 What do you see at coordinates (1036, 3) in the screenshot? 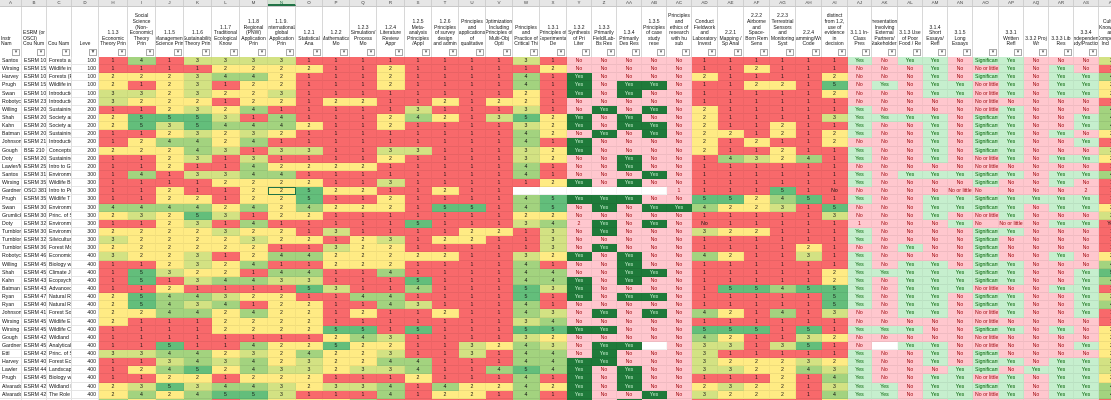
I see `column-letter-AQ: AQ` at bounding box center [1036, 3].